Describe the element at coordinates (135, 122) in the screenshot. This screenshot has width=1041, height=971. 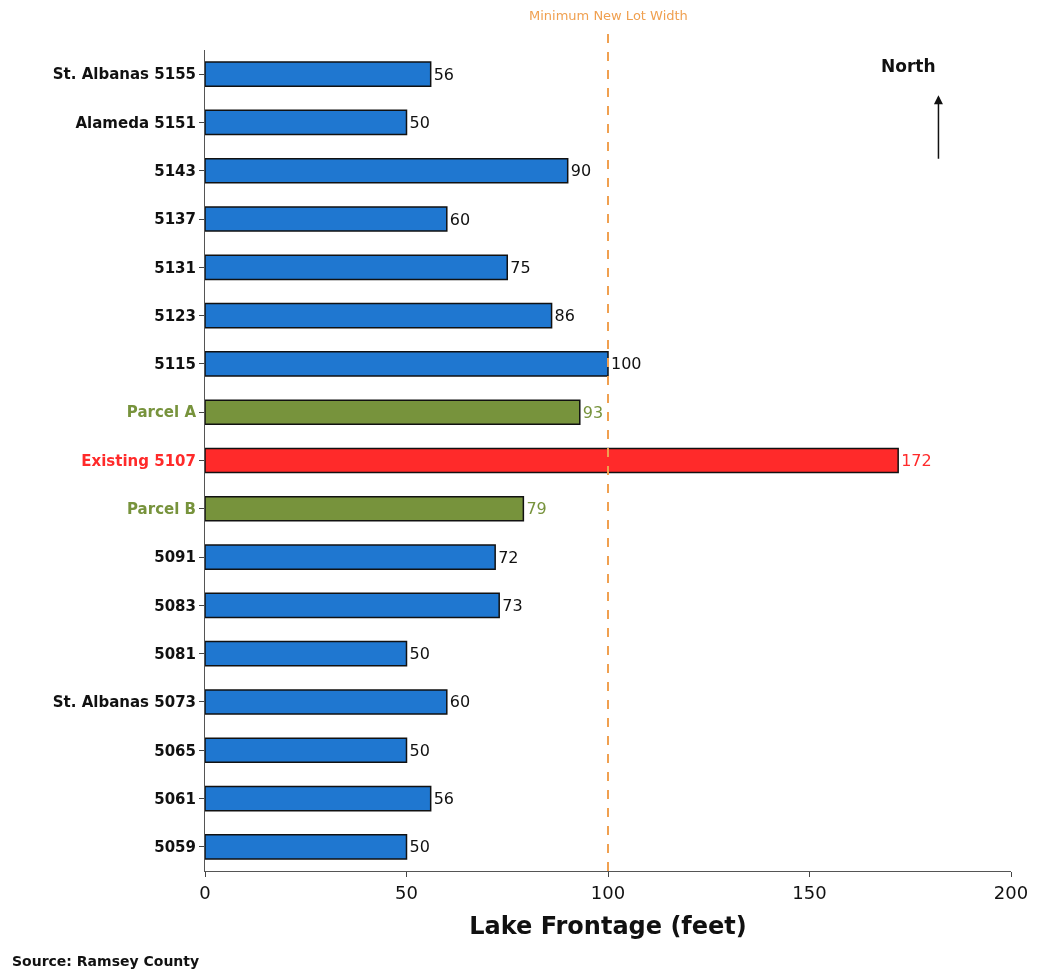
I see `y-tick-label: Alameda 5151` at that location.